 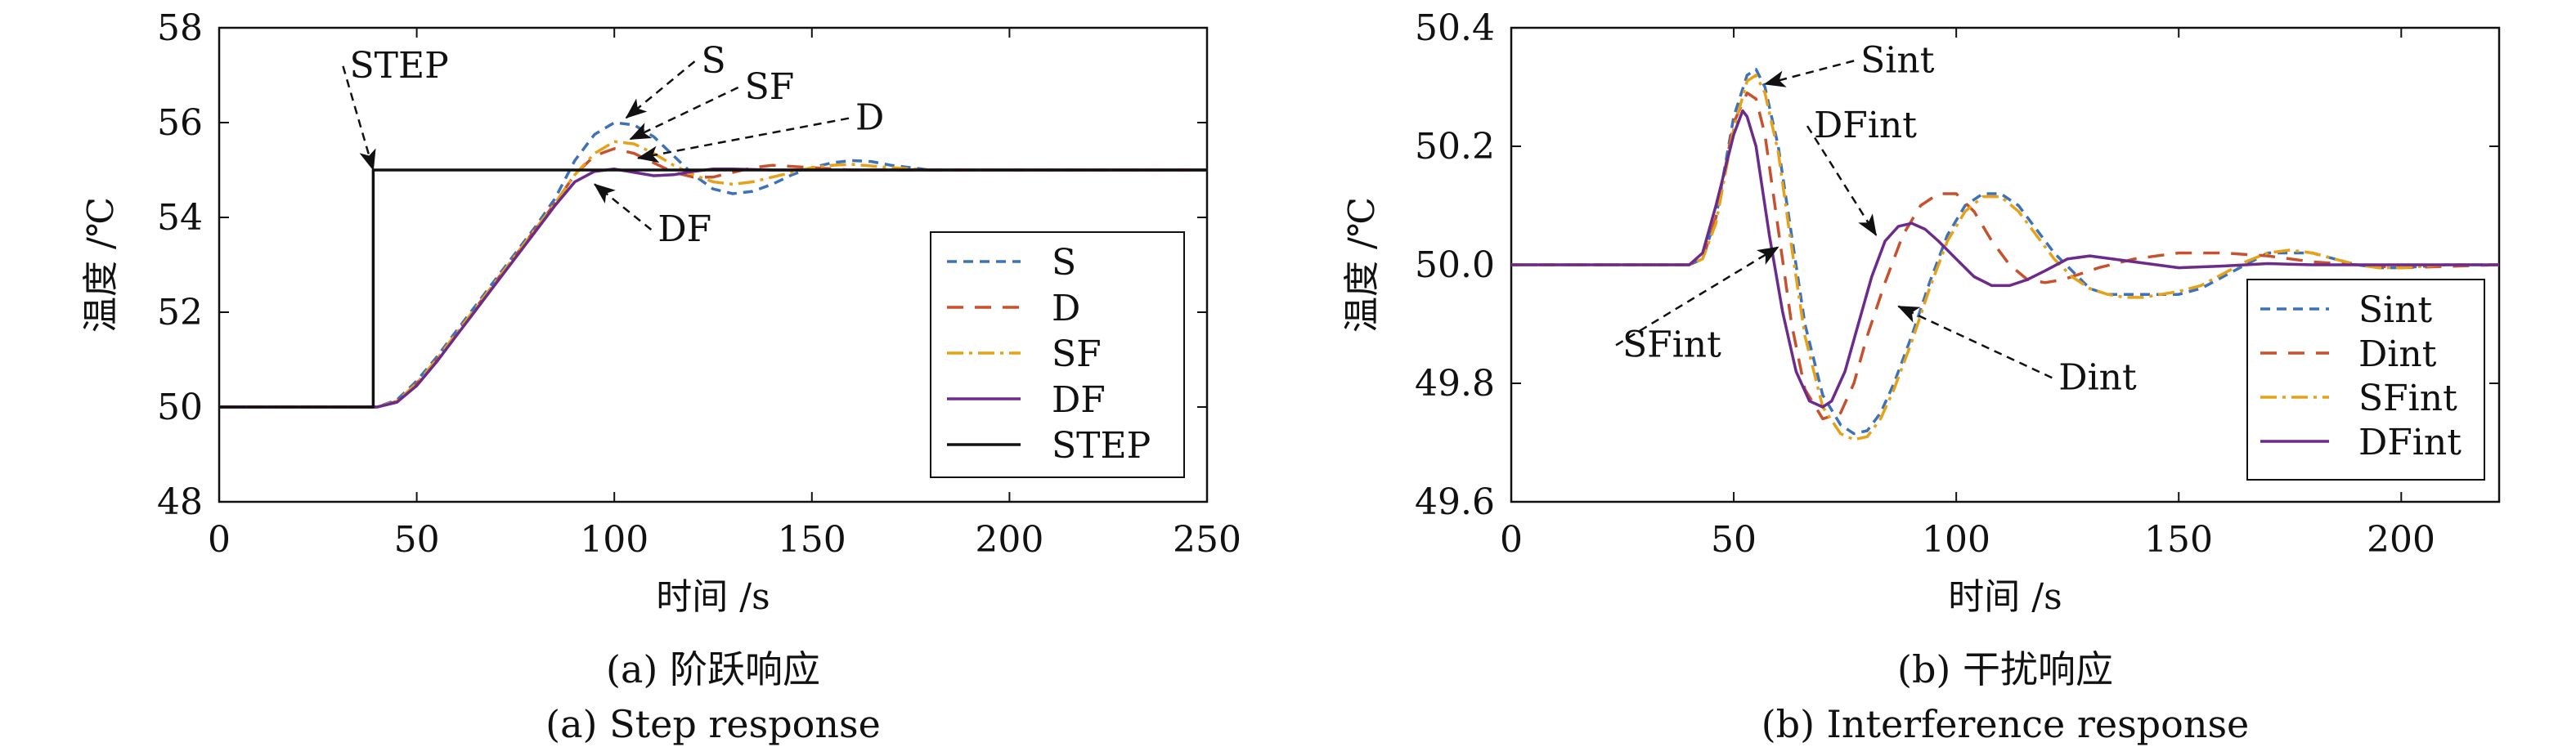 I want to click on caption-cn: (a) 阶跃响应, so click(x=713, y=669).